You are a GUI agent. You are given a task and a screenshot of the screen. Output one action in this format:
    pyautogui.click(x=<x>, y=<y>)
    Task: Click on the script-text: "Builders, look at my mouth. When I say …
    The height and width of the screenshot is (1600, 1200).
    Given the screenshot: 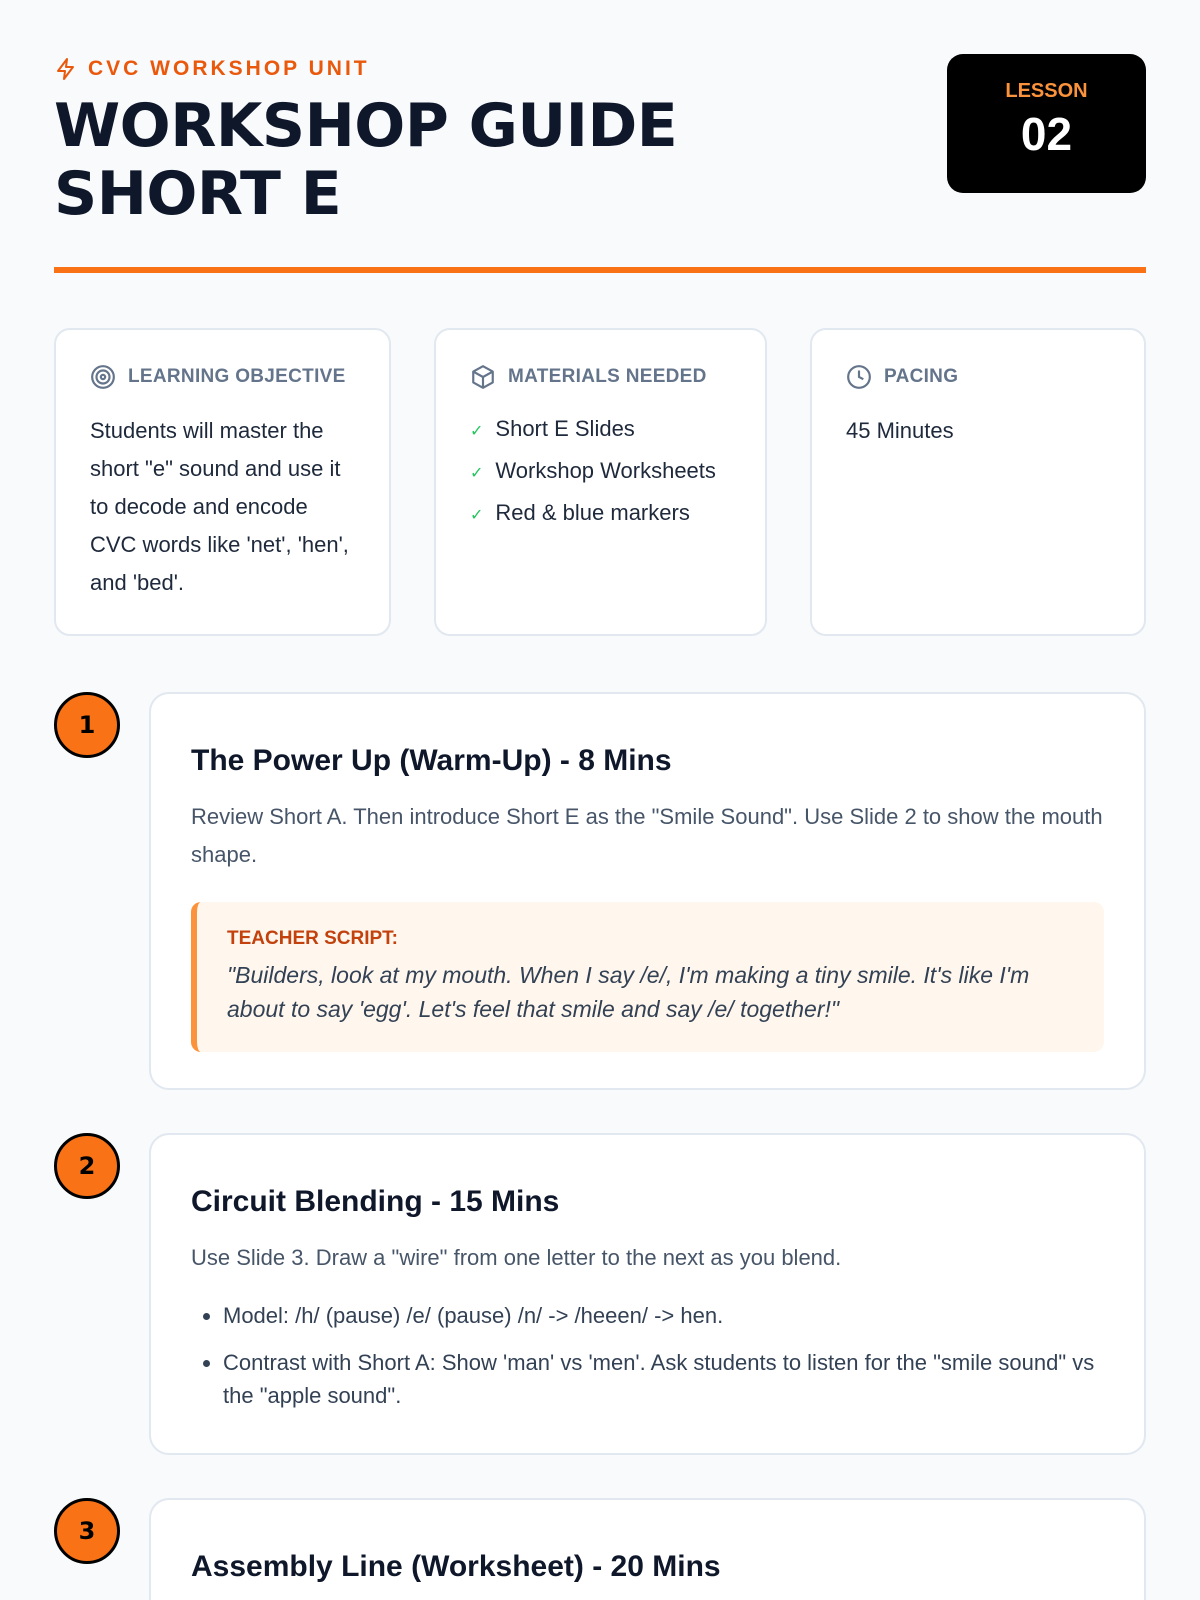 What is the action you would take?
    pyautogui.click(x=628, y=992)
    